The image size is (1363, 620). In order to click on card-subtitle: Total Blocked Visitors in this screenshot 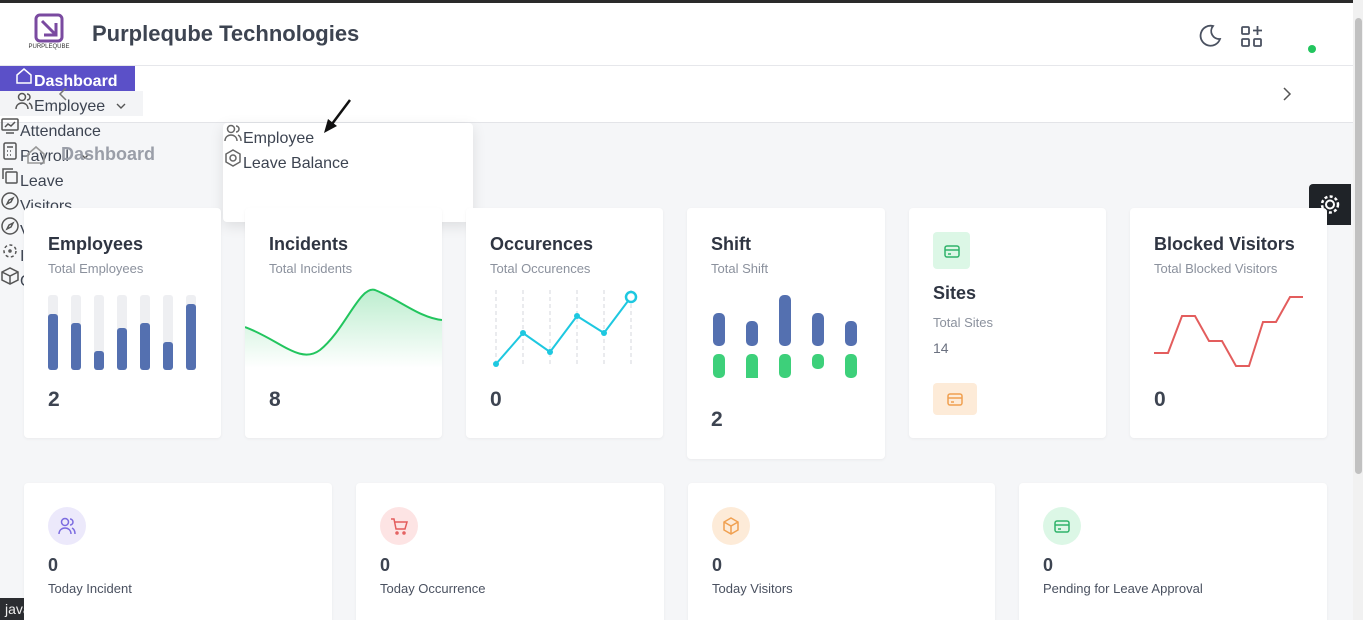, I will do `click(1216, 268)`.